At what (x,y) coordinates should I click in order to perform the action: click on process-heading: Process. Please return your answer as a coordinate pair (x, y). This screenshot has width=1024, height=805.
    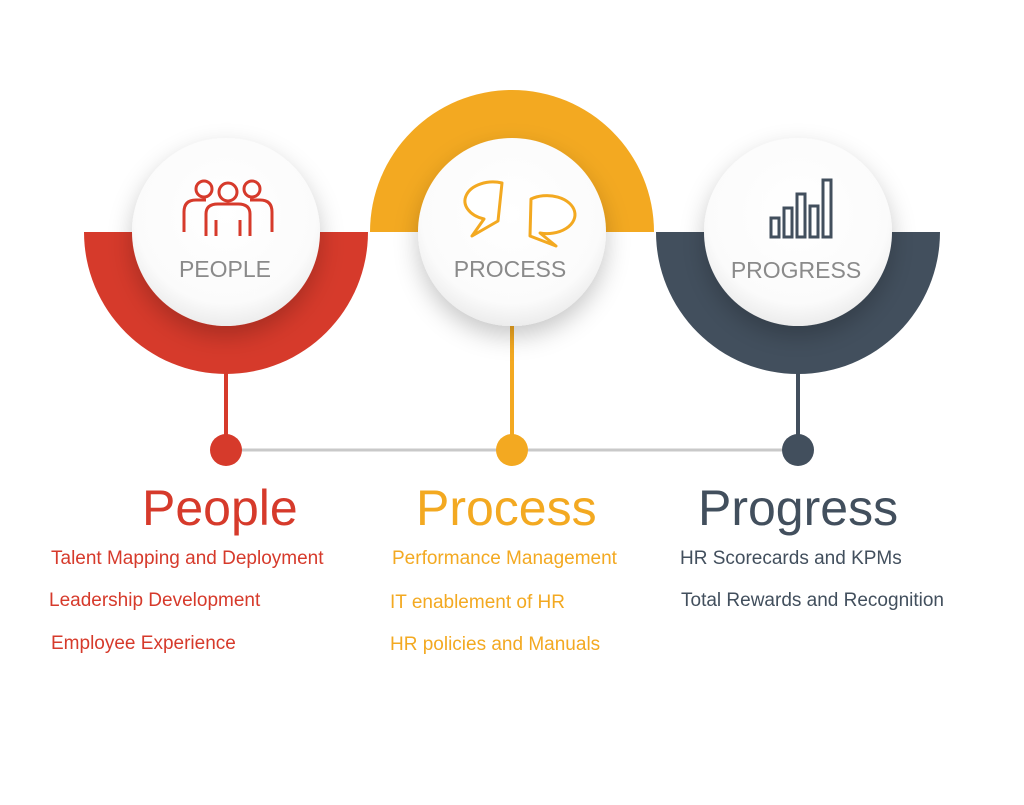
    Looking at the image, I should click on (506, 508).